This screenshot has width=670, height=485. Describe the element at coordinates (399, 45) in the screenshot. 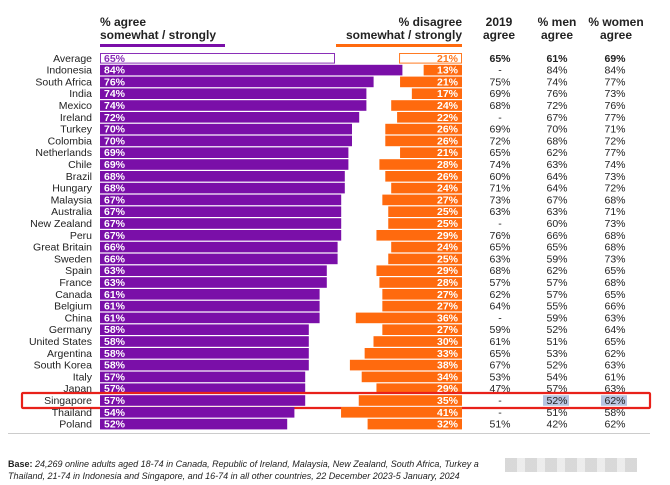

I see `disagree-header-underline` at that location.